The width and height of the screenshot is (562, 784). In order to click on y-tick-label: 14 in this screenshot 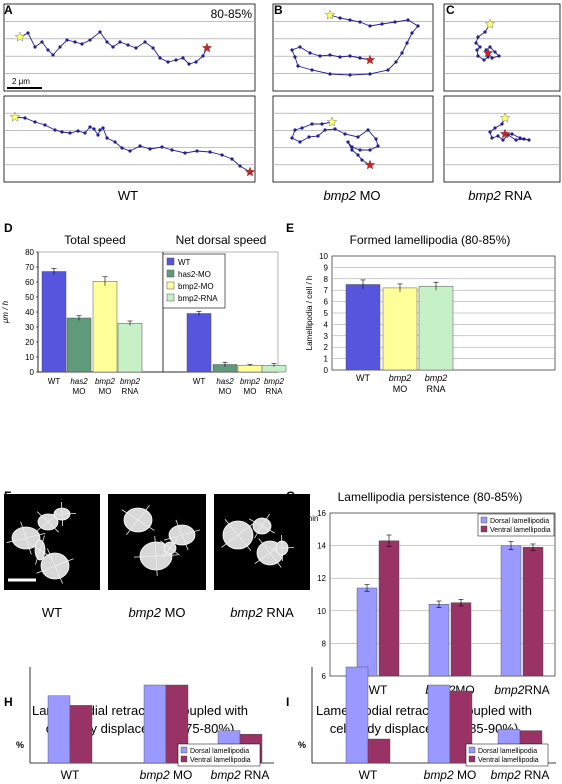, I will do `click(321, 546)`.